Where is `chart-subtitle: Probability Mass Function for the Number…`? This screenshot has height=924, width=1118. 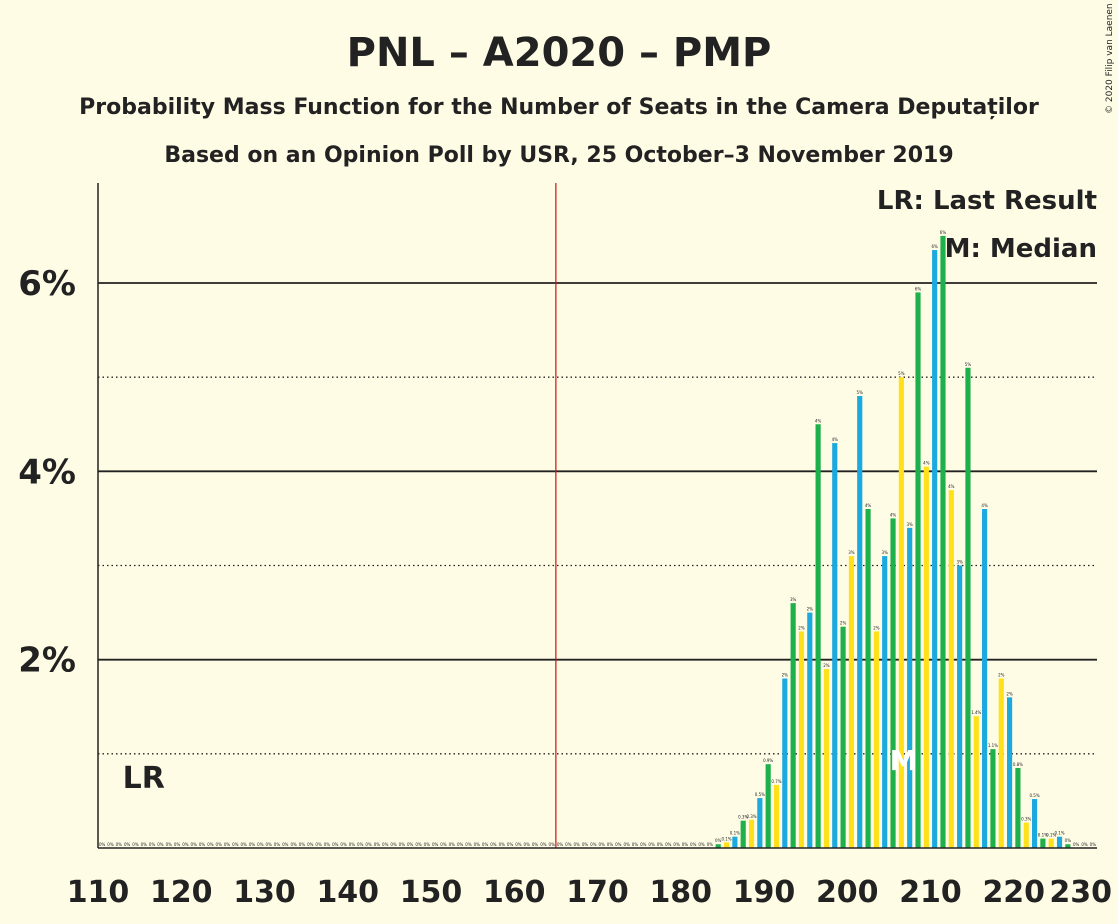
chart-subtitle: Probability Mass Function for the Number… is located at coordinates (559, 107).